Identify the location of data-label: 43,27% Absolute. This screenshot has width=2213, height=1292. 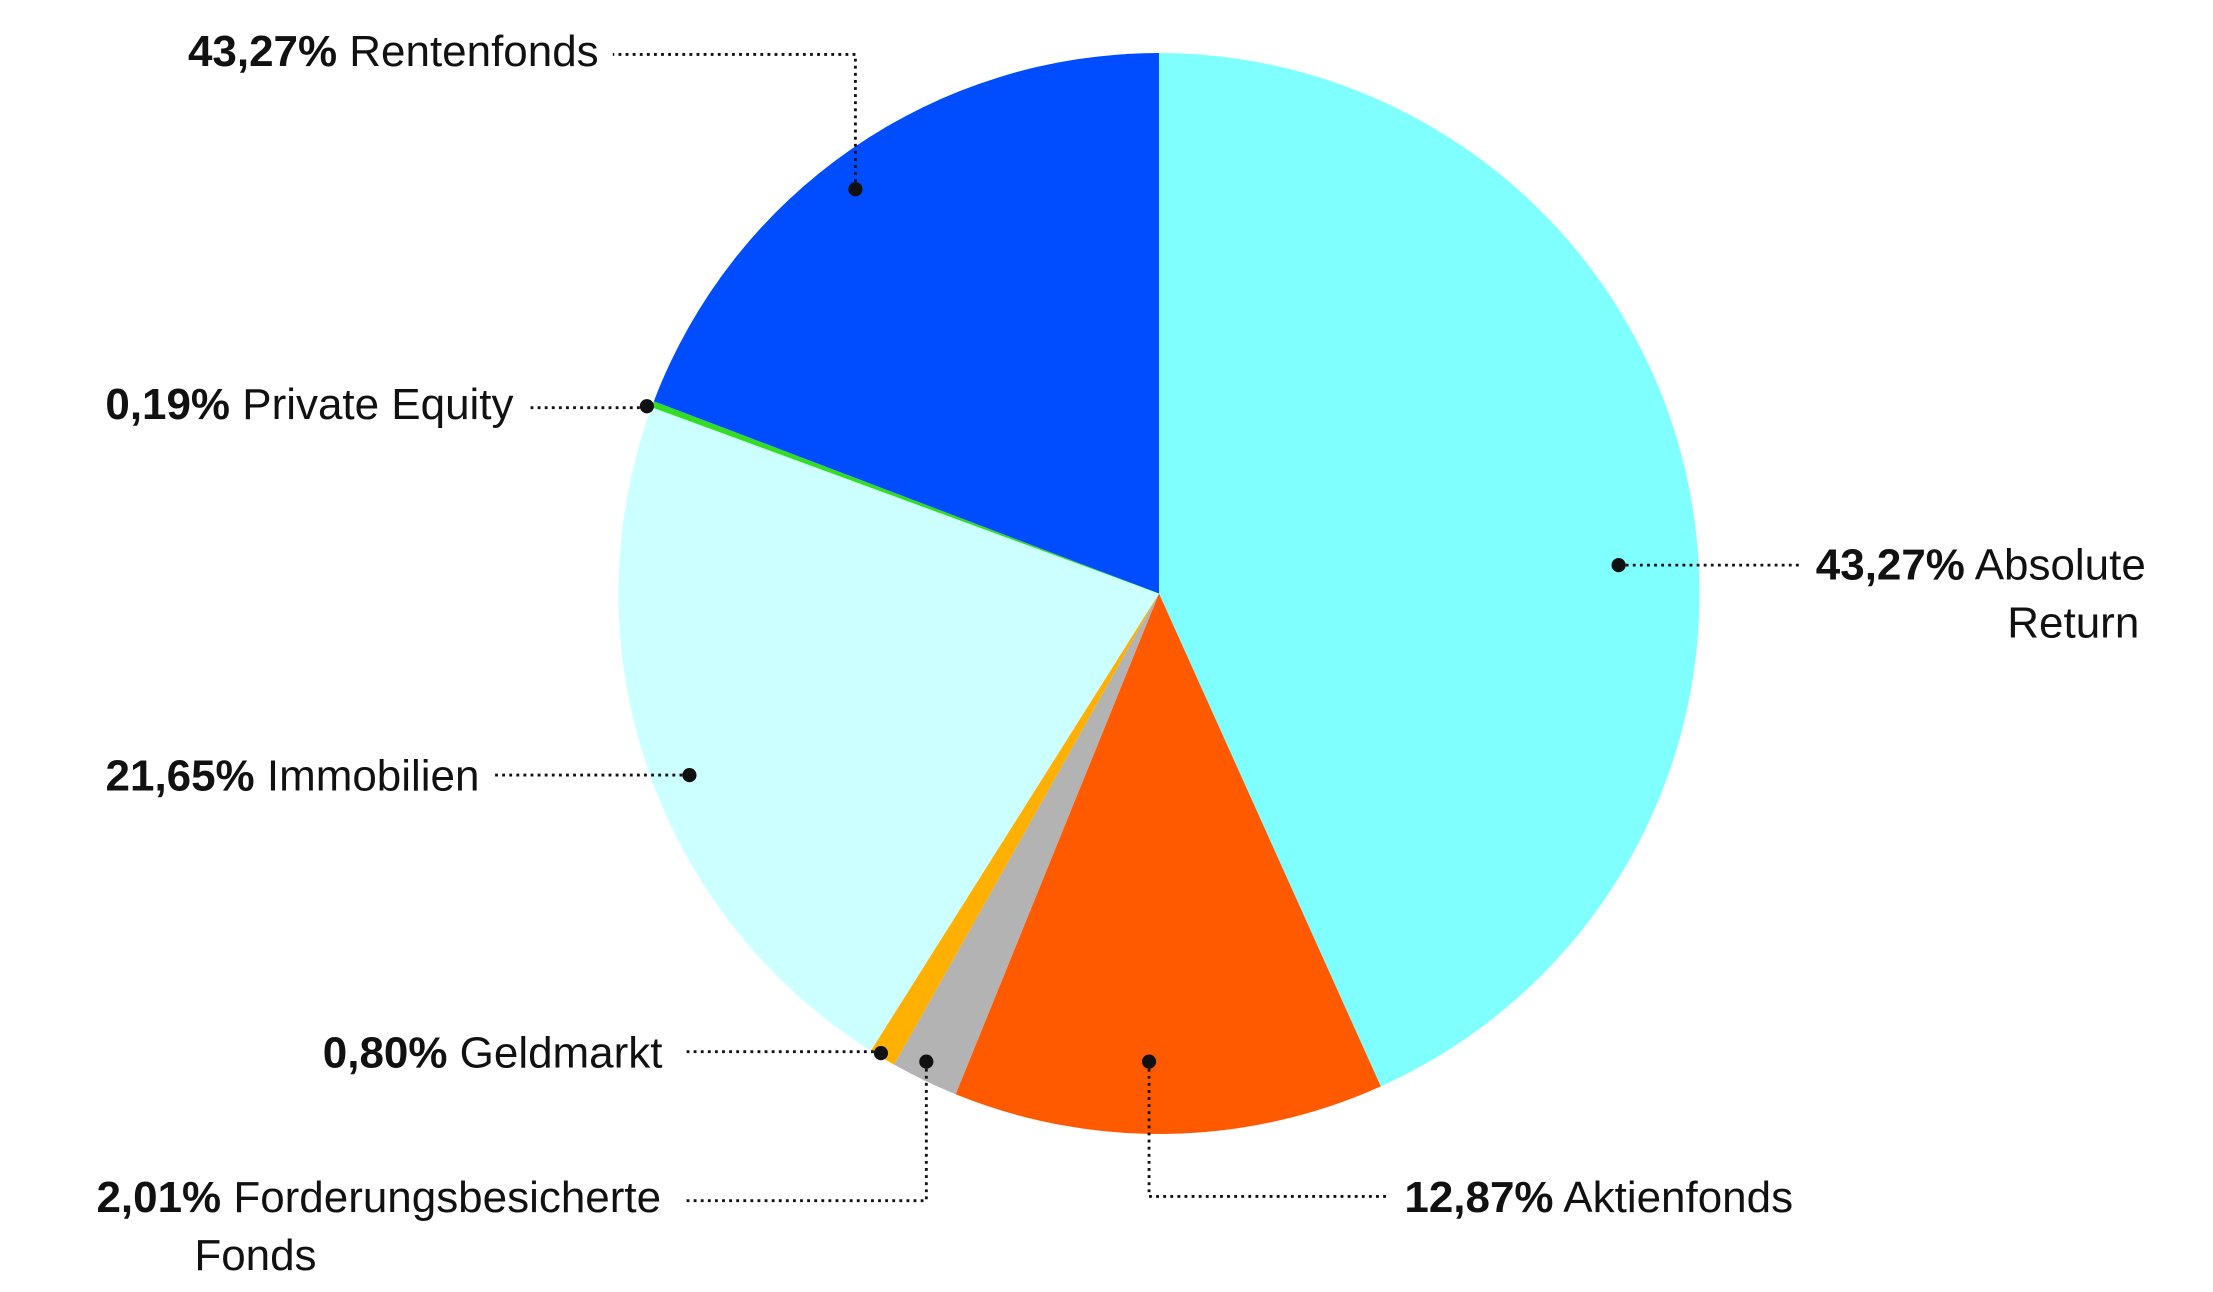
(1981, 564).